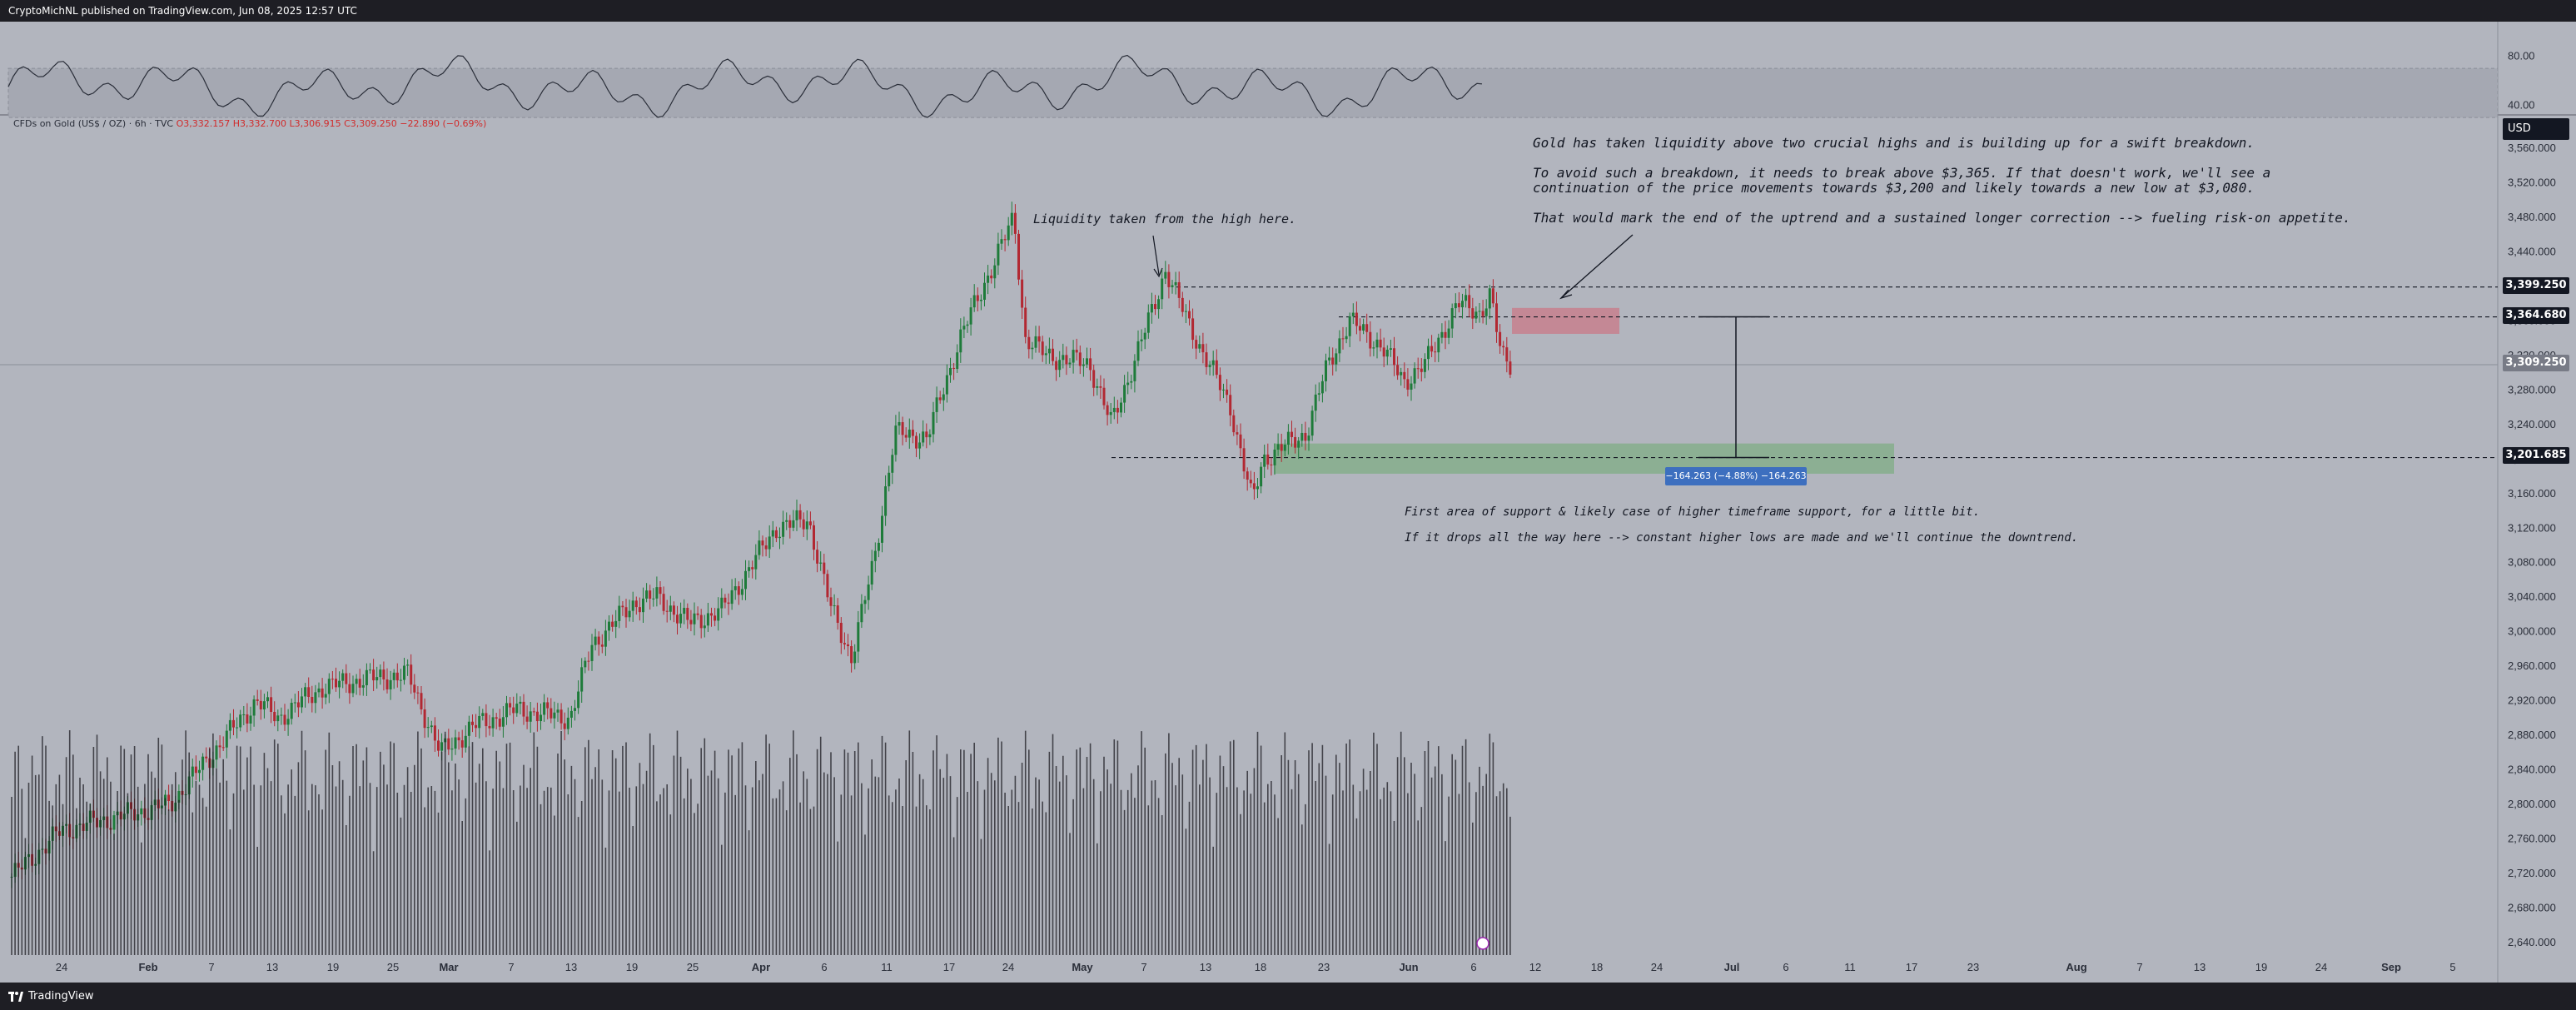 The image size is (2576, 1010). I want to click on time-tick-label: 19, so click(632, 967).